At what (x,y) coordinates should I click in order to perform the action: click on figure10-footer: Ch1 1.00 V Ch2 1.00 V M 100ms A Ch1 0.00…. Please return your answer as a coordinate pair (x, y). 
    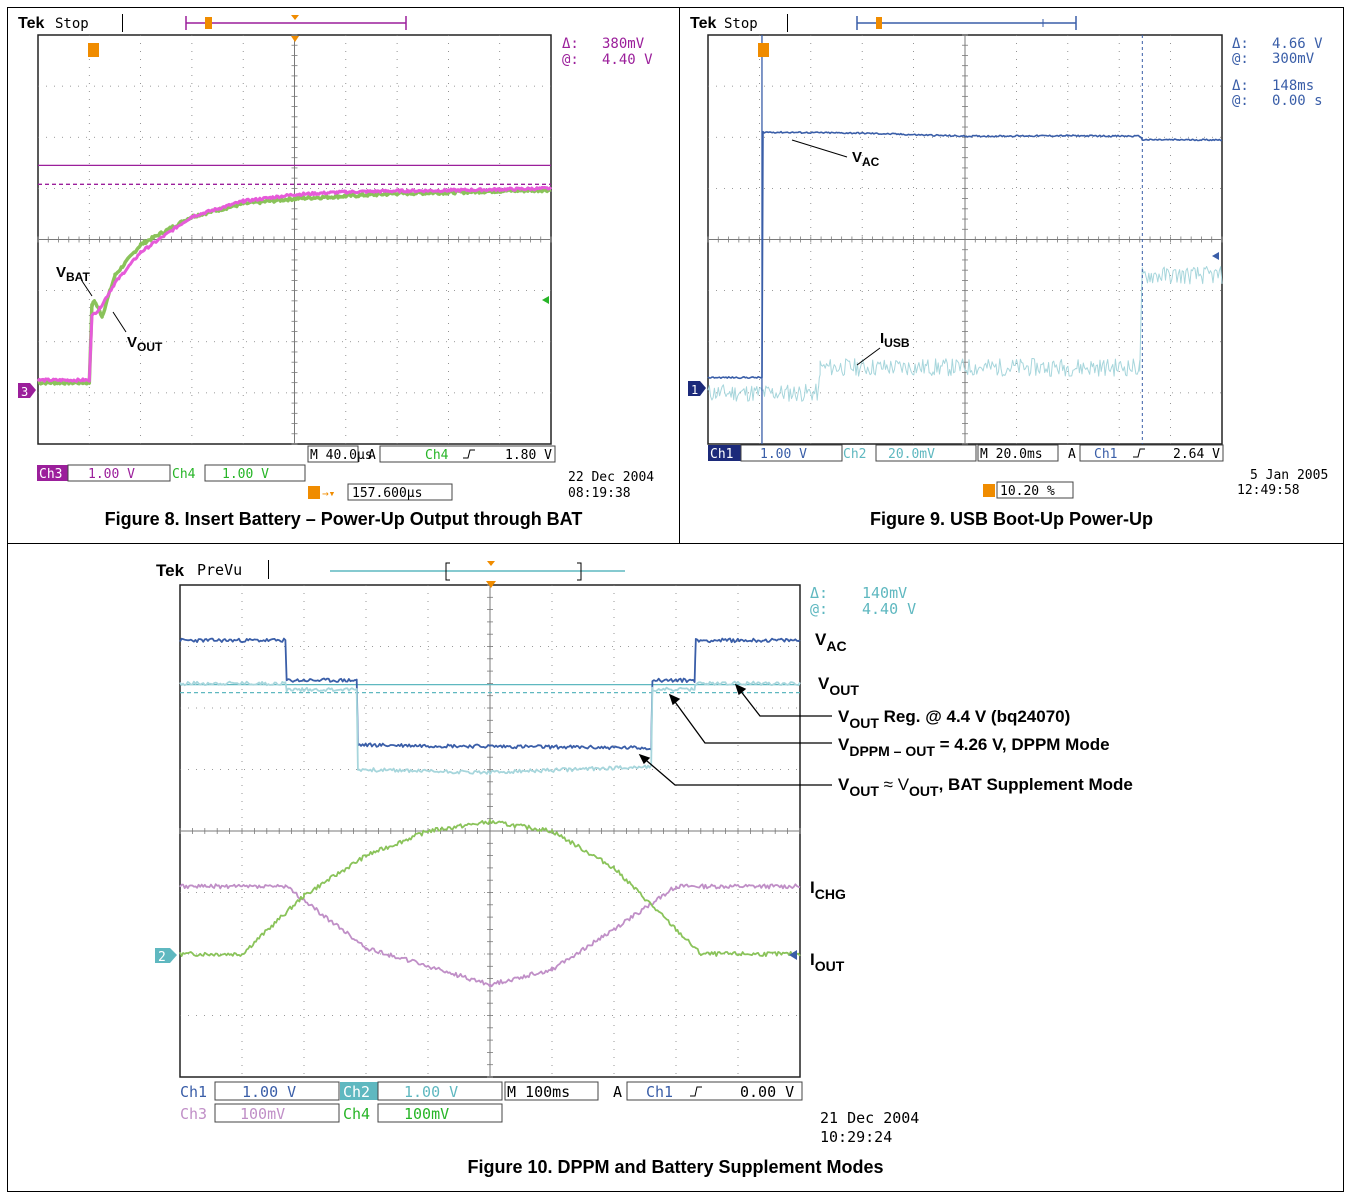
    Looking at the image, I should click on (549, 1113).